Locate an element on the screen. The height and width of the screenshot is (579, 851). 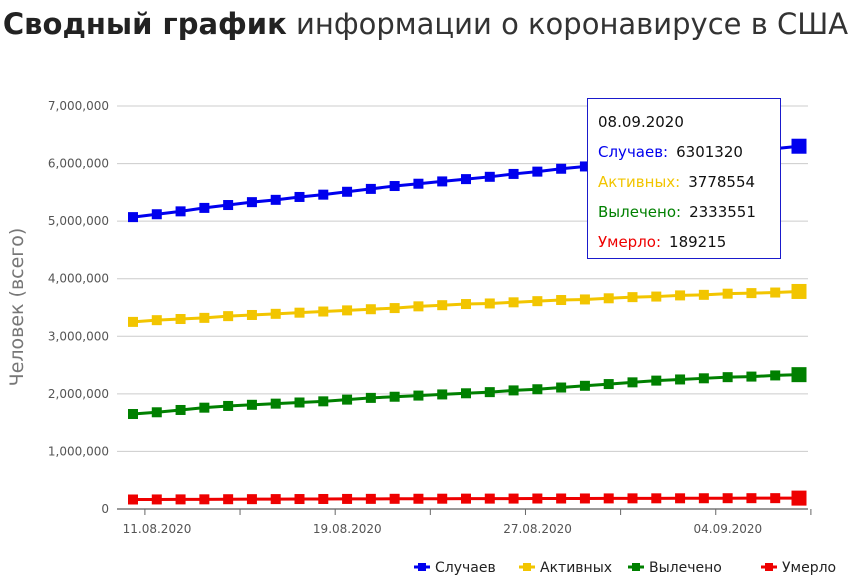
tooltip-date: 08.09.2020 is located at coordinates (684, 126).